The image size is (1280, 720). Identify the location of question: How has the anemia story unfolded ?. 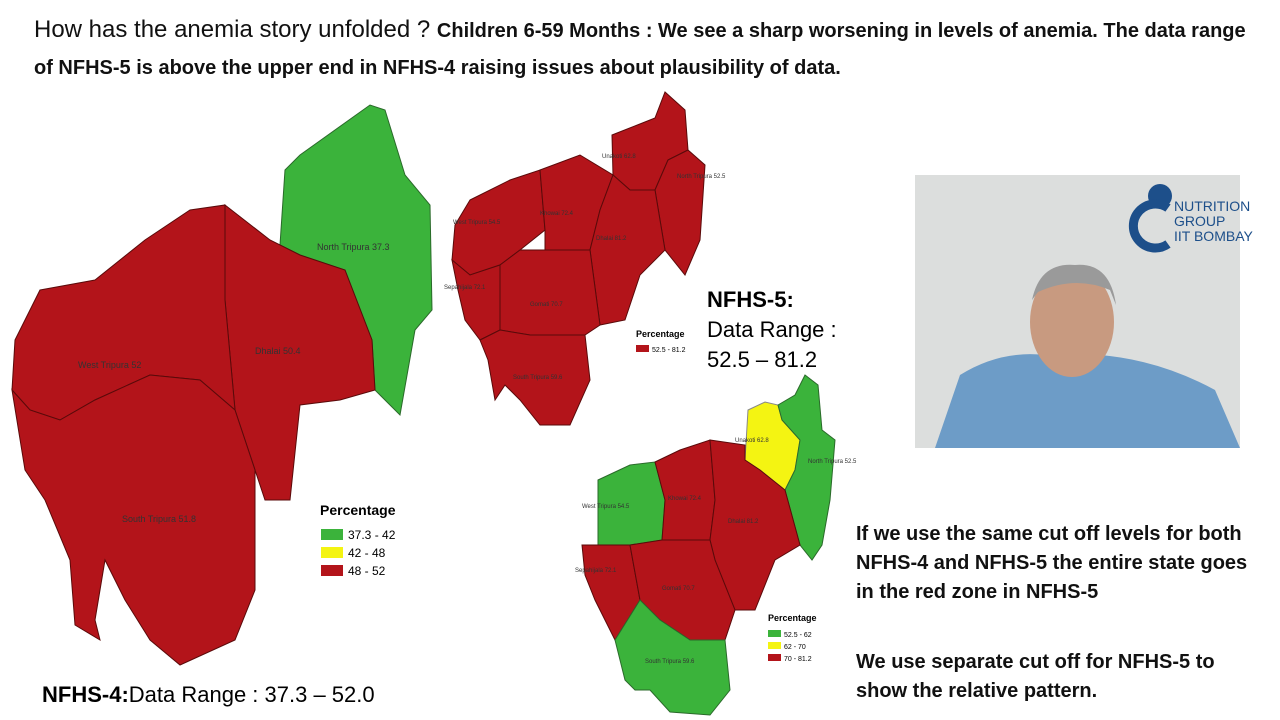
(232, 29).